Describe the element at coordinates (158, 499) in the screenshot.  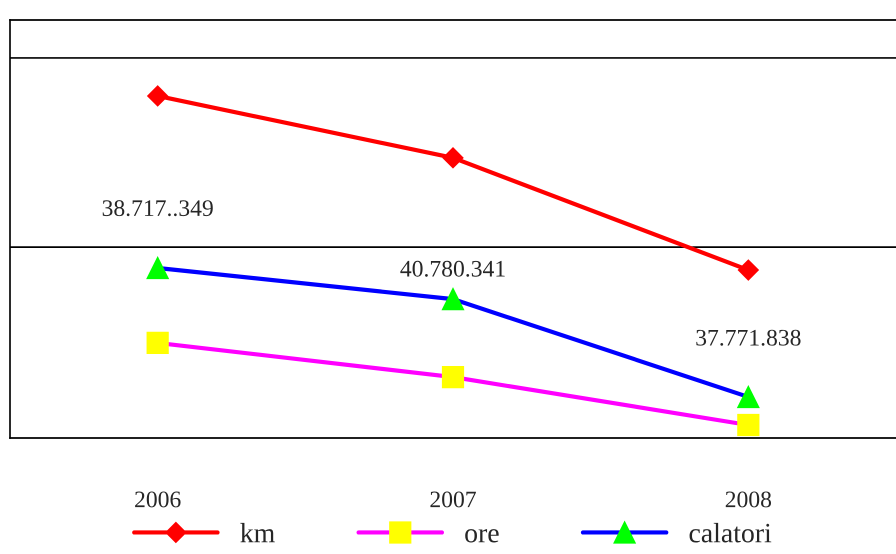
I see `x-tick-label: 2006` at that location.